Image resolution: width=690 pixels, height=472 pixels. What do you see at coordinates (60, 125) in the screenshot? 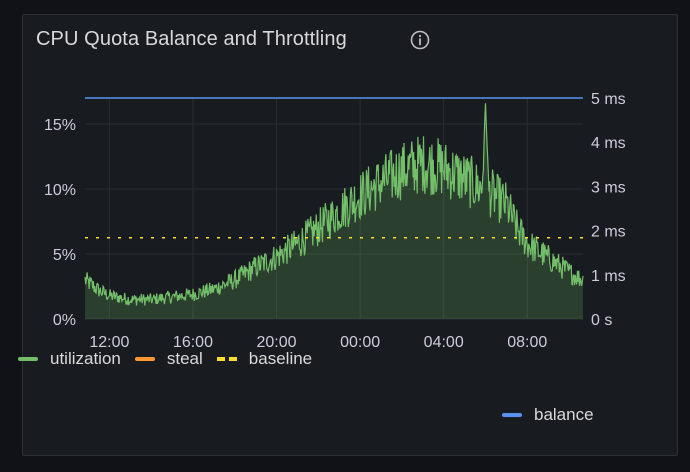
I see `left-tick-label: 15%` at bounding box center [60, 125].